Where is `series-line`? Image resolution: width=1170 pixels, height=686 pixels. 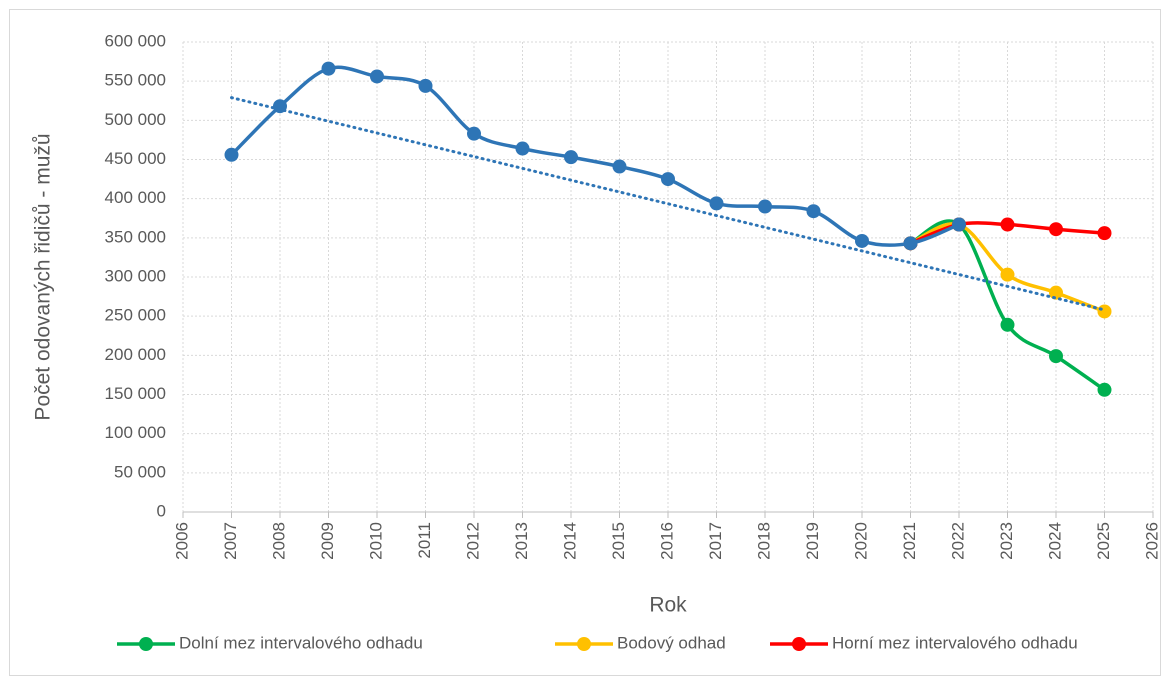
series-line is located at coordinates (1007, 305).